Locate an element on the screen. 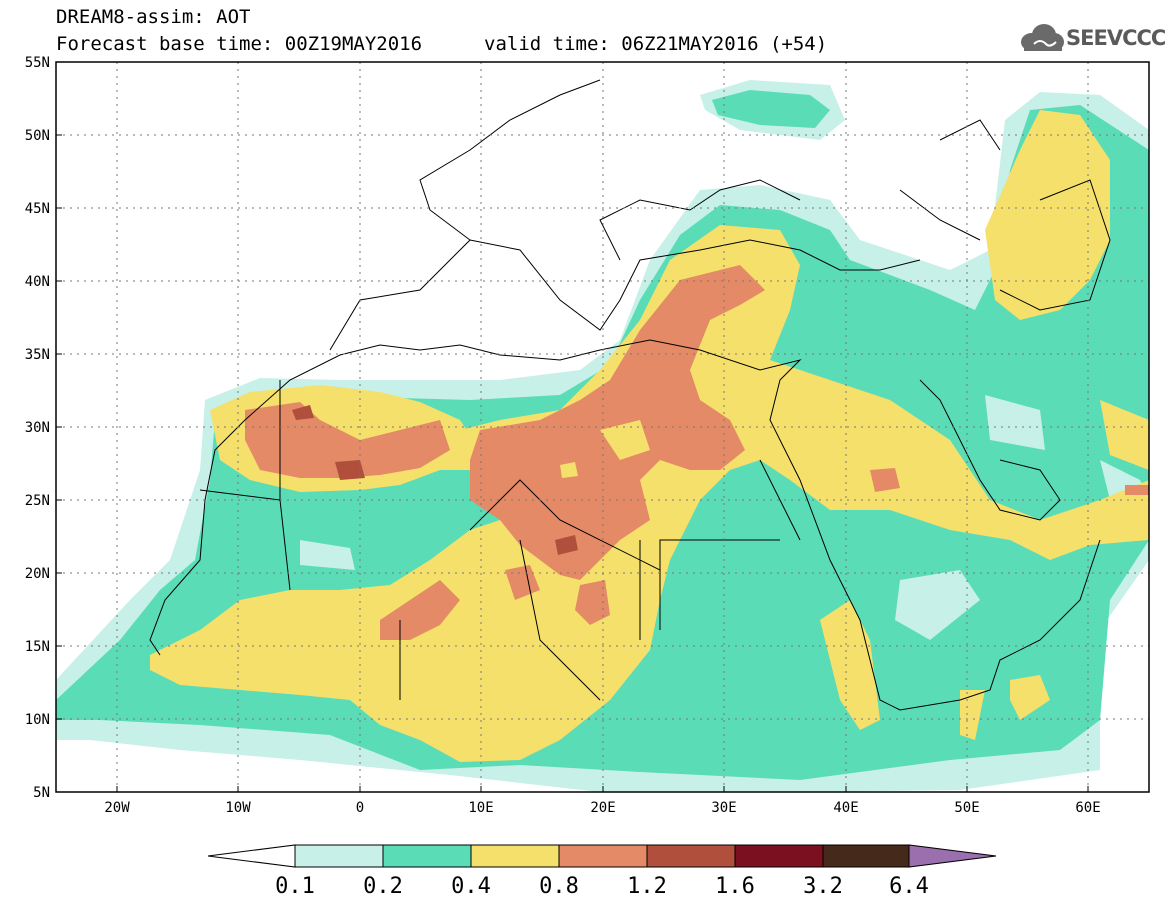 This screenshot has width=1165, height=905. lon-label: 20W is located at coordinates (117, 808).